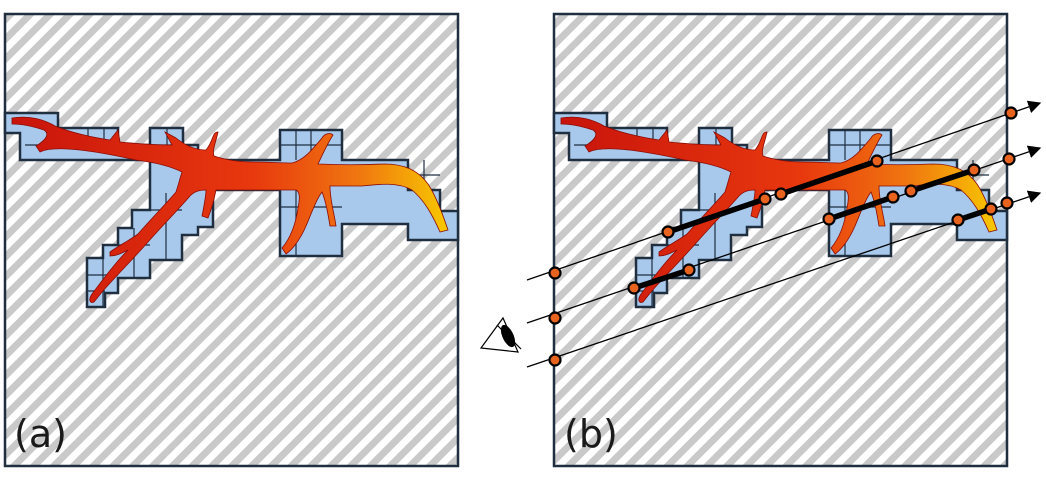 The height and width of the screenshot is (481, 1046). What do you see at coordinates (500, 334) in the screenshot?
I see `eye-icon` at bounding box center [500, 334].